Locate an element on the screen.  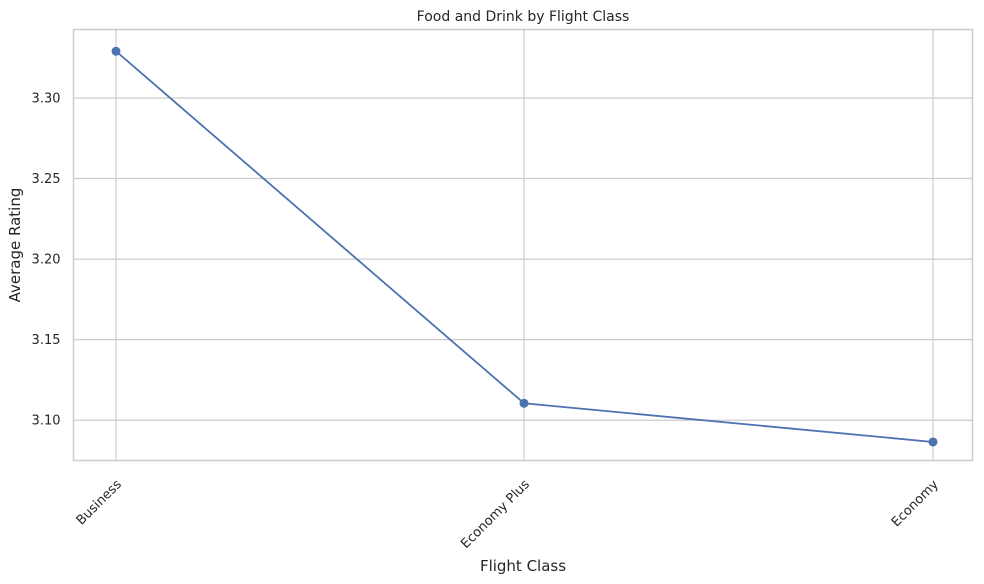
y-tick-labels: 3.10 3.15 3.20 3.25 3.30 is located at coordinates (46, 259).